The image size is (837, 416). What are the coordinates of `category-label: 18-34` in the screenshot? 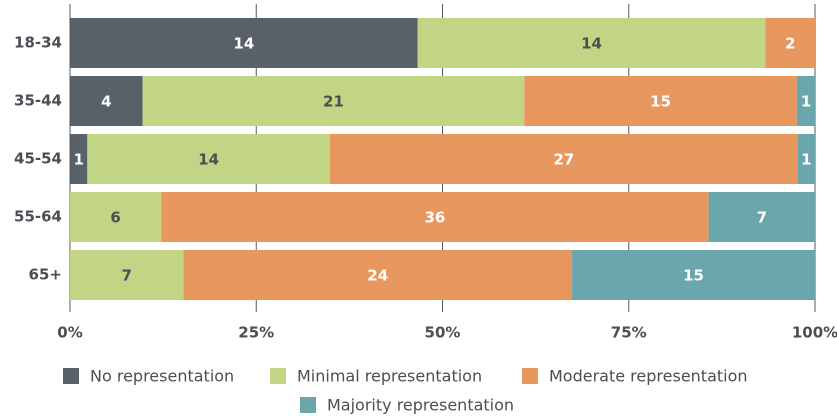 It's located at (38, 43).